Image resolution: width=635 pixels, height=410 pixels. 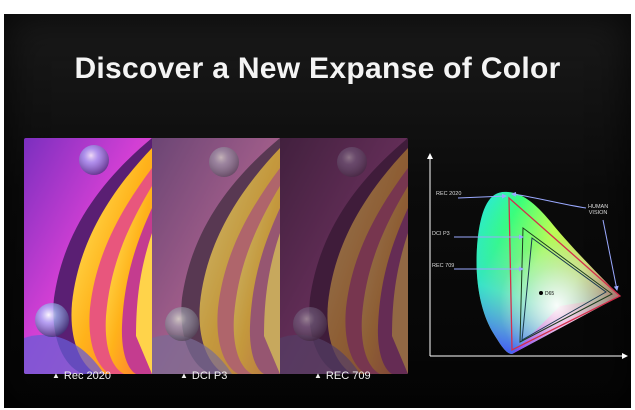 What do you see at coordinates (549, 200) in the screenshot?
I see `human-vision-arrow-left` at bounding box center [549, 200].